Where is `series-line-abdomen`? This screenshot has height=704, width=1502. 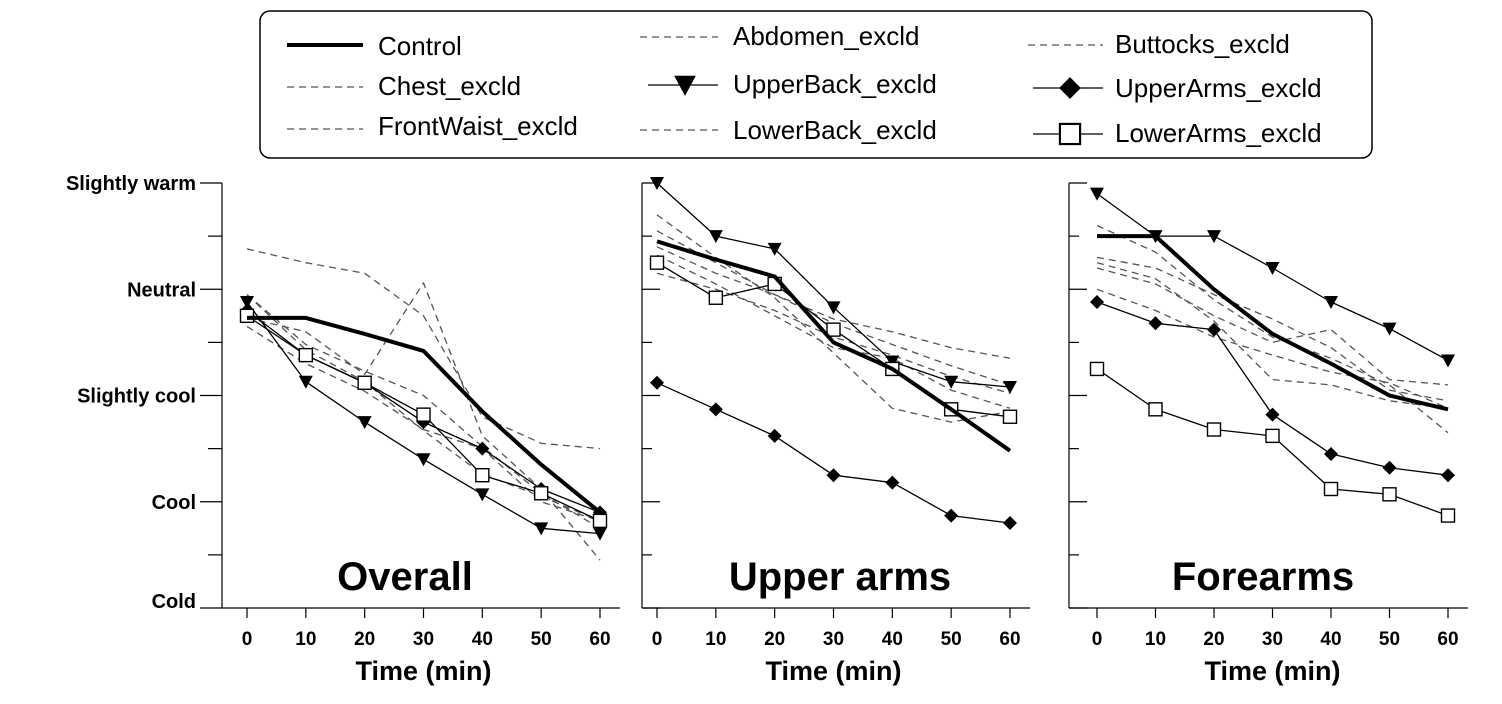
series-line-abdomen is located at coordinates (833, 318).